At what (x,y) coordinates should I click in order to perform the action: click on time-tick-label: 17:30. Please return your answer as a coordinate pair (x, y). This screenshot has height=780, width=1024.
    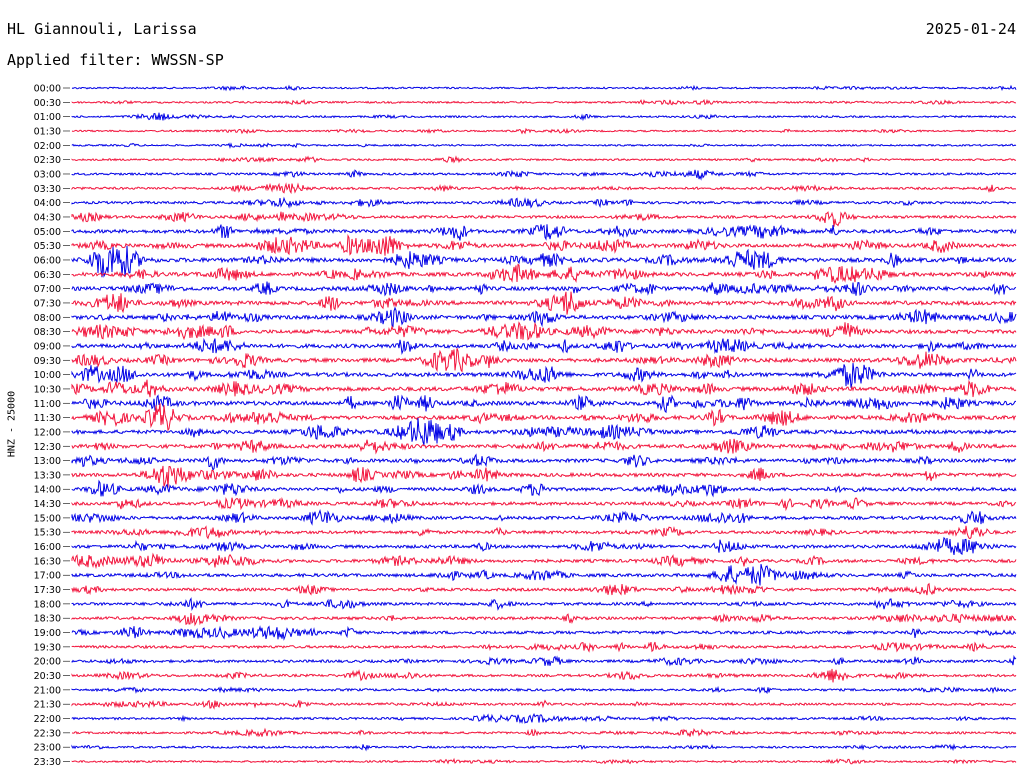
    Looking at the image, I should click on (47, 590).